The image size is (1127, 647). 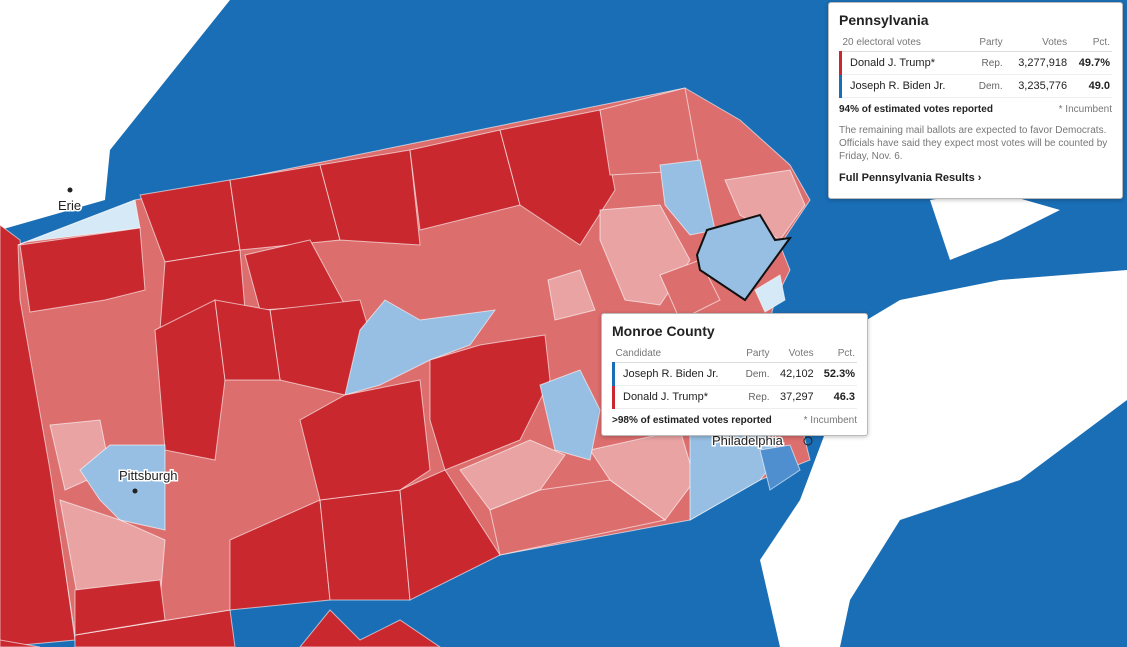 What do you see at coordinates (836, 374) in the screenshot?
I see `pct: 52.3%` at bounding box center [836, 374].